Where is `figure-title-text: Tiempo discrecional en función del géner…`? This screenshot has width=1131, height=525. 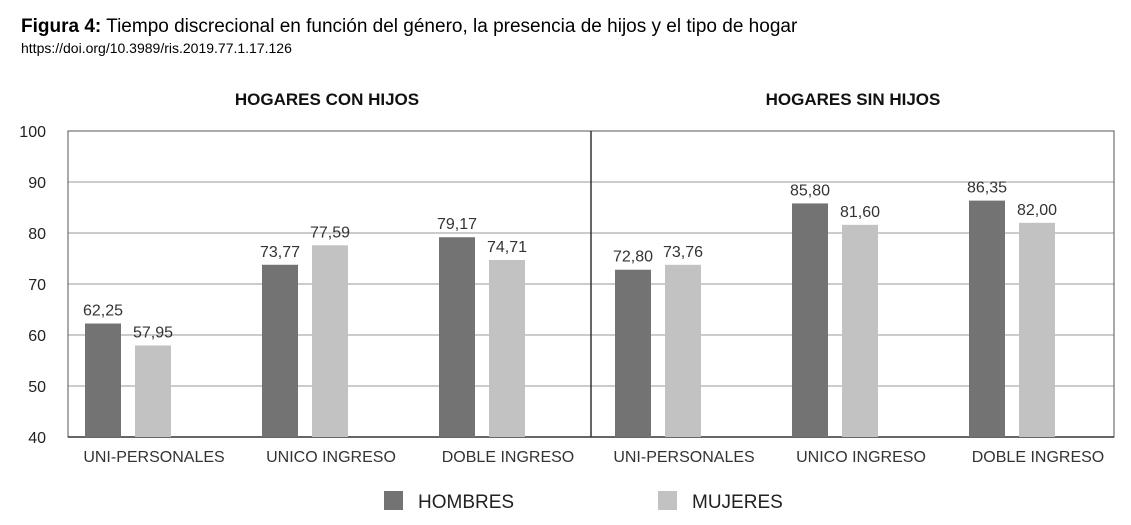
figure-title-text: Tiempo discrecional en función del géner… is located at coordinates (452, 26).